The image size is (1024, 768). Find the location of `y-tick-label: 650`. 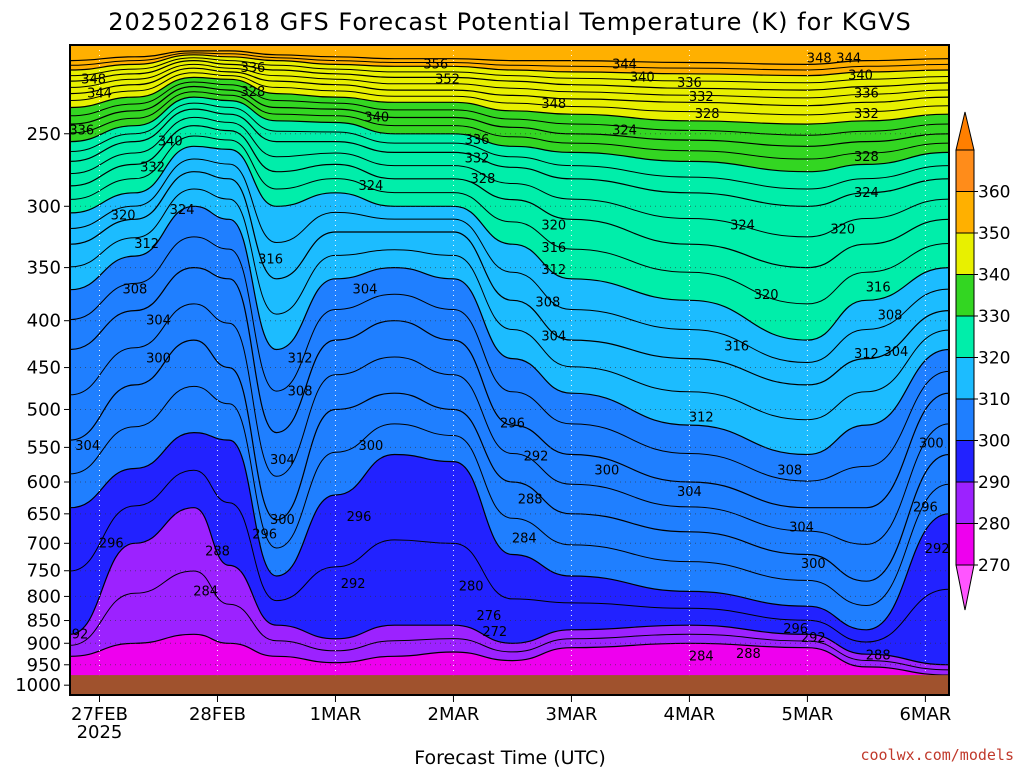

y-tick-label: 650 is located at coordinates (44, 514).